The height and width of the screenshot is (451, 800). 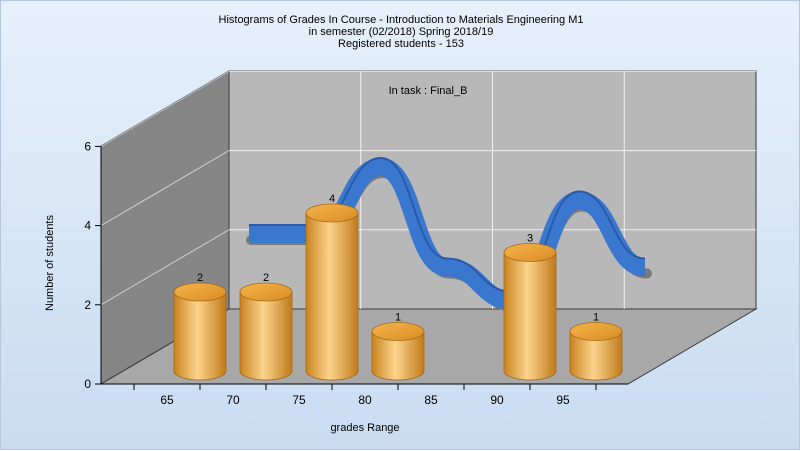 What do you see at coordinates (365, 400) in the screenshot?
I see `x-tick-label: 80` at bounding box center [365, 400].